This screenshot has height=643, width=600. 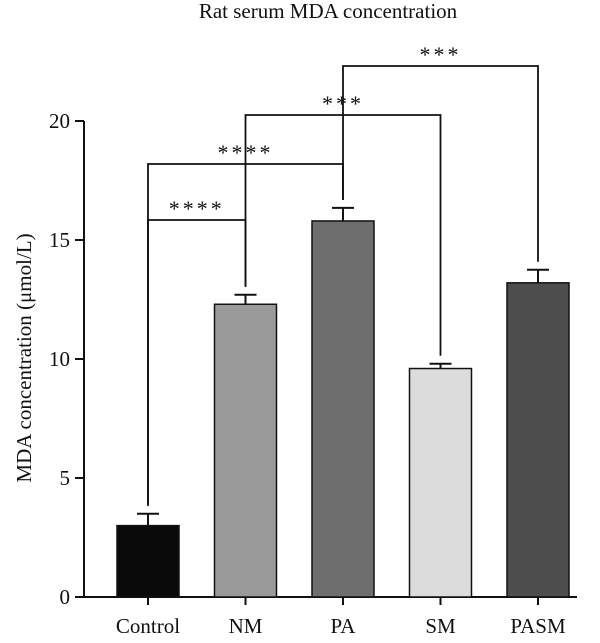 What do you see at coordinates (440, 163) in the screenshot?
I see `significance-bracket` at bounding box center [440, 163].